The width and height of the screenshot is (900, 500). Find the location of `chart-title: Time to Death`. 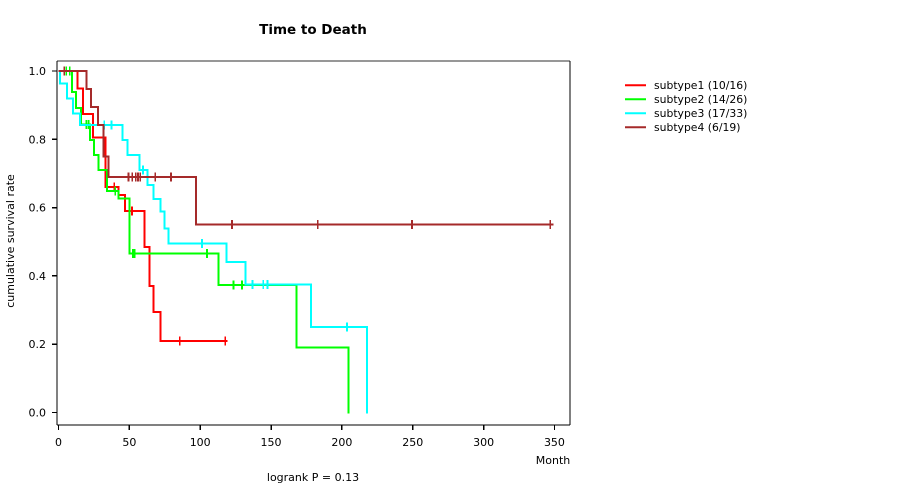

chart-title: Time to Death is located at coordinates (313, 30).